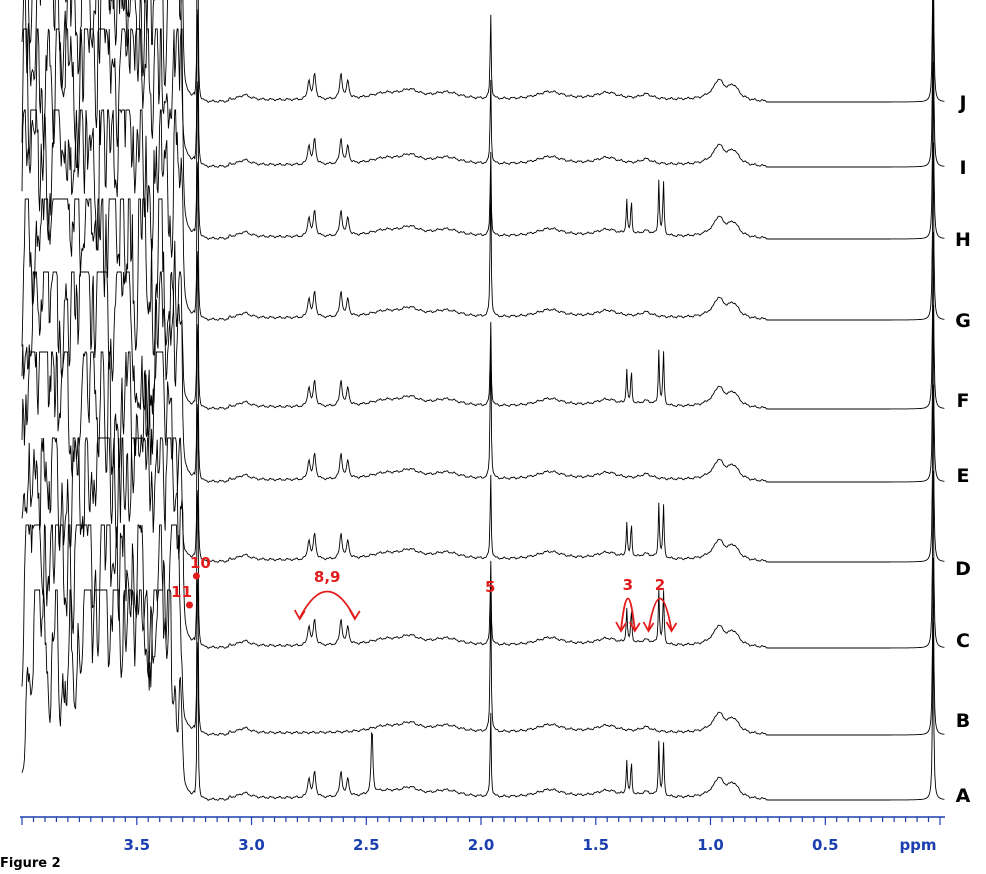 Image resolution: width=986 pixels, height=874 pixels. I want to click on peak-annotations: 10 11 8,9 5 3 2, so click(424, 593).